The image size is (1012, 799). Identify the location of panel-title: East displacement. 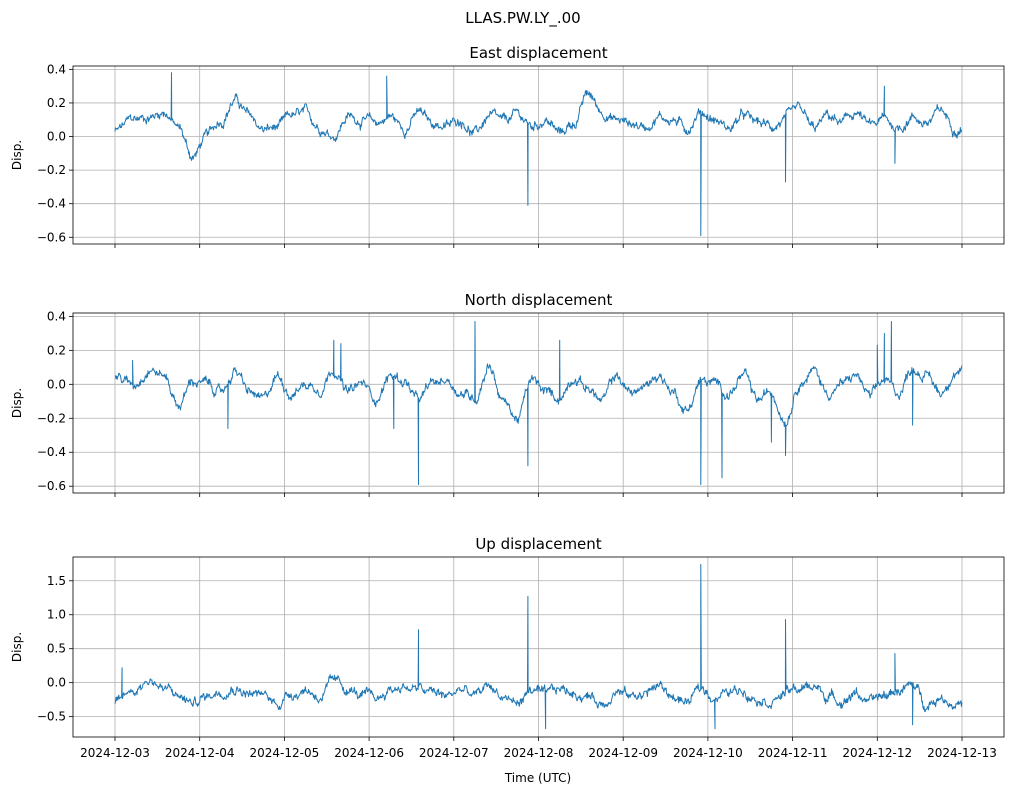
(538, 53).